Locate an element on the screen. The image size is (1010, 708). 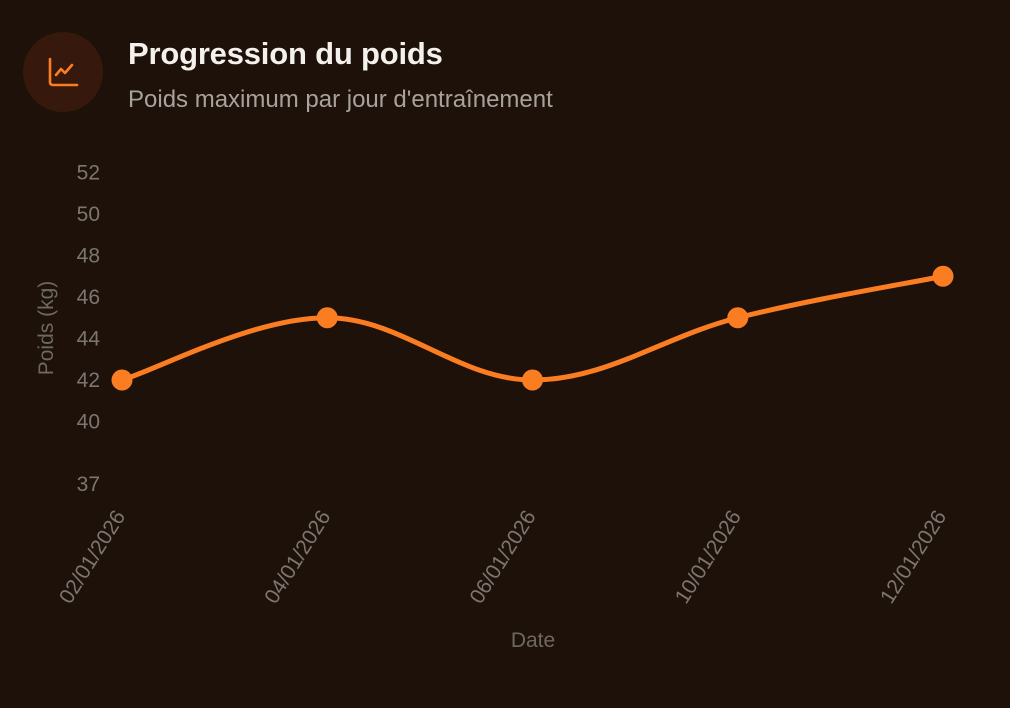
y-tick-label: 48 is located at coordinates (88, 256).